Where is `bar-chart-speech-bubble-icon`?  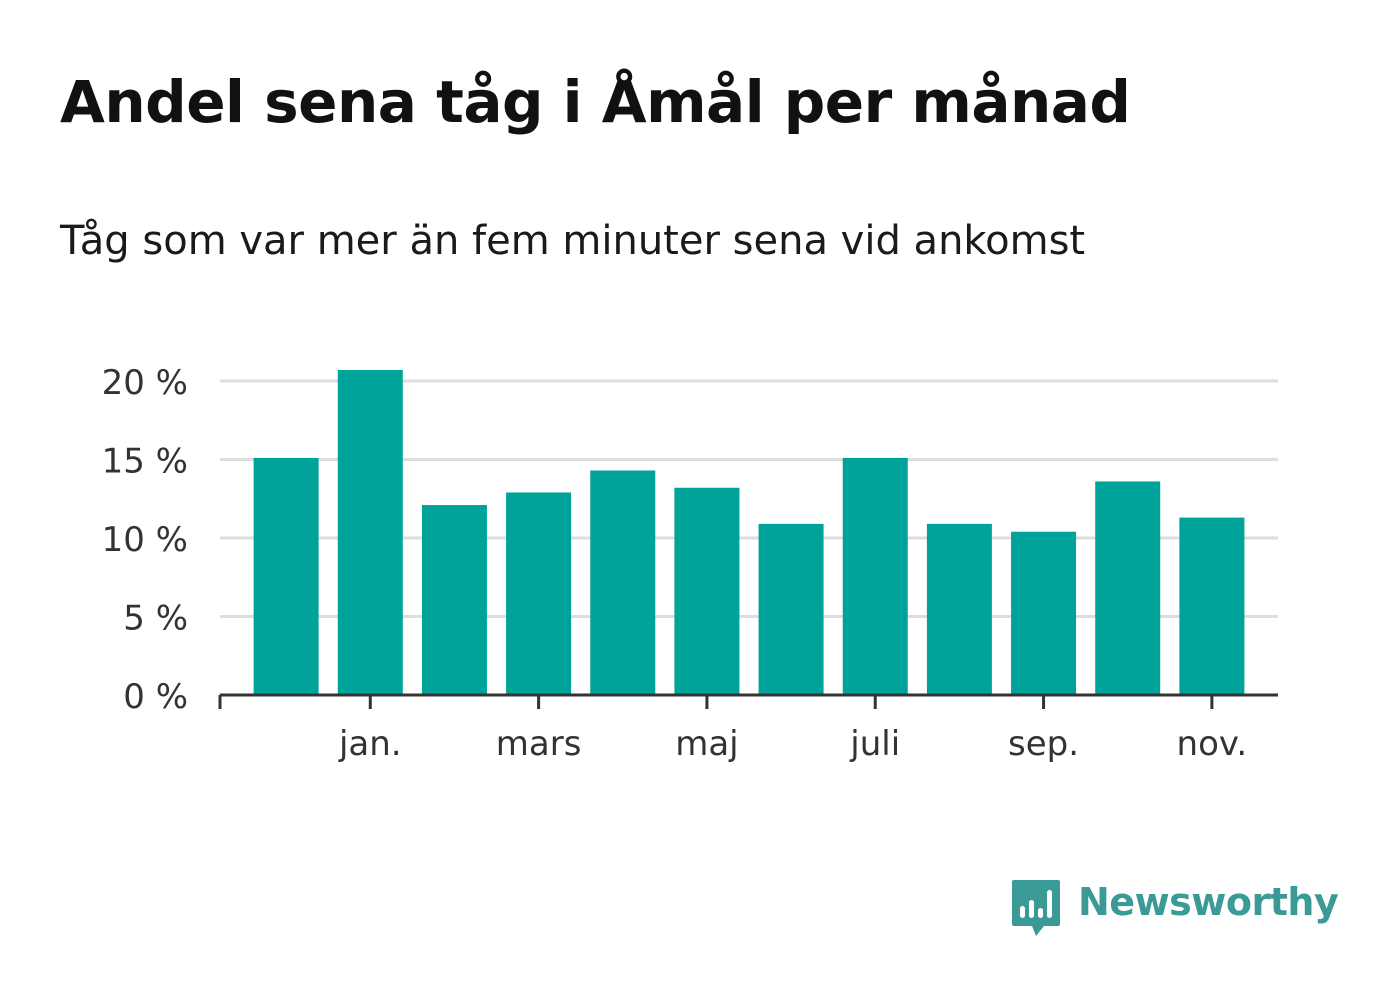
bar-chart-speech-bubble-icon is located at coordinates (1036, 908).